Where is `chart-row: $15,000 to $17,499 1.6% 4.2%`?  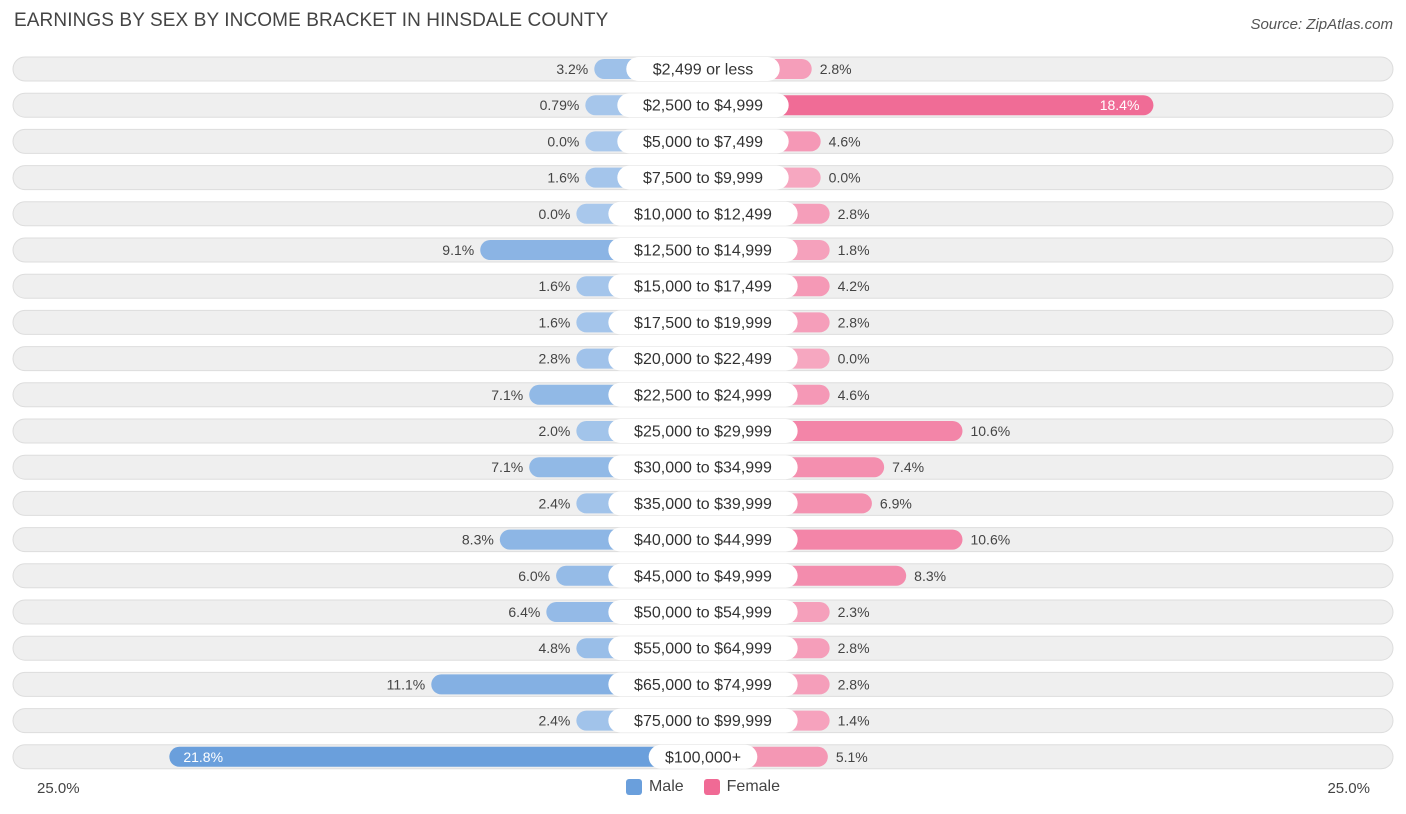 chart-row: $15,000 to $17,499 1.6% 4.2% is located at coordinates (703, 286).